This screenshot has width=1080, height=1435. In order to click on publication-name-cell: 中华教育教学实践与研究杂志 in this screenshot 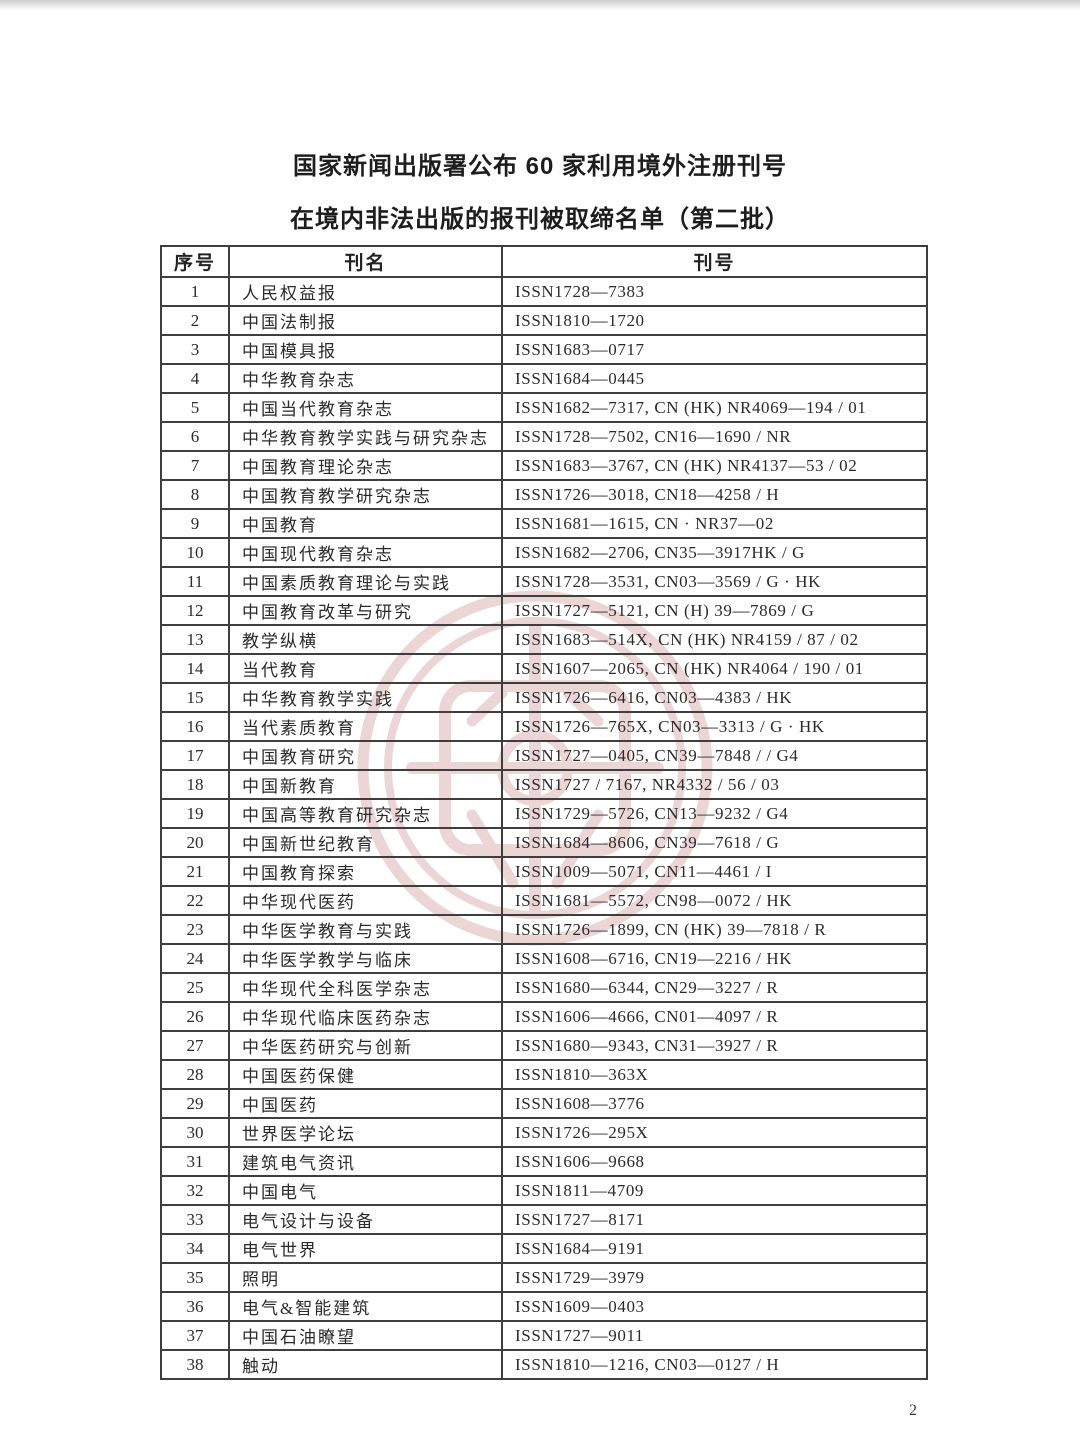, I will do `click(365, 436)`.